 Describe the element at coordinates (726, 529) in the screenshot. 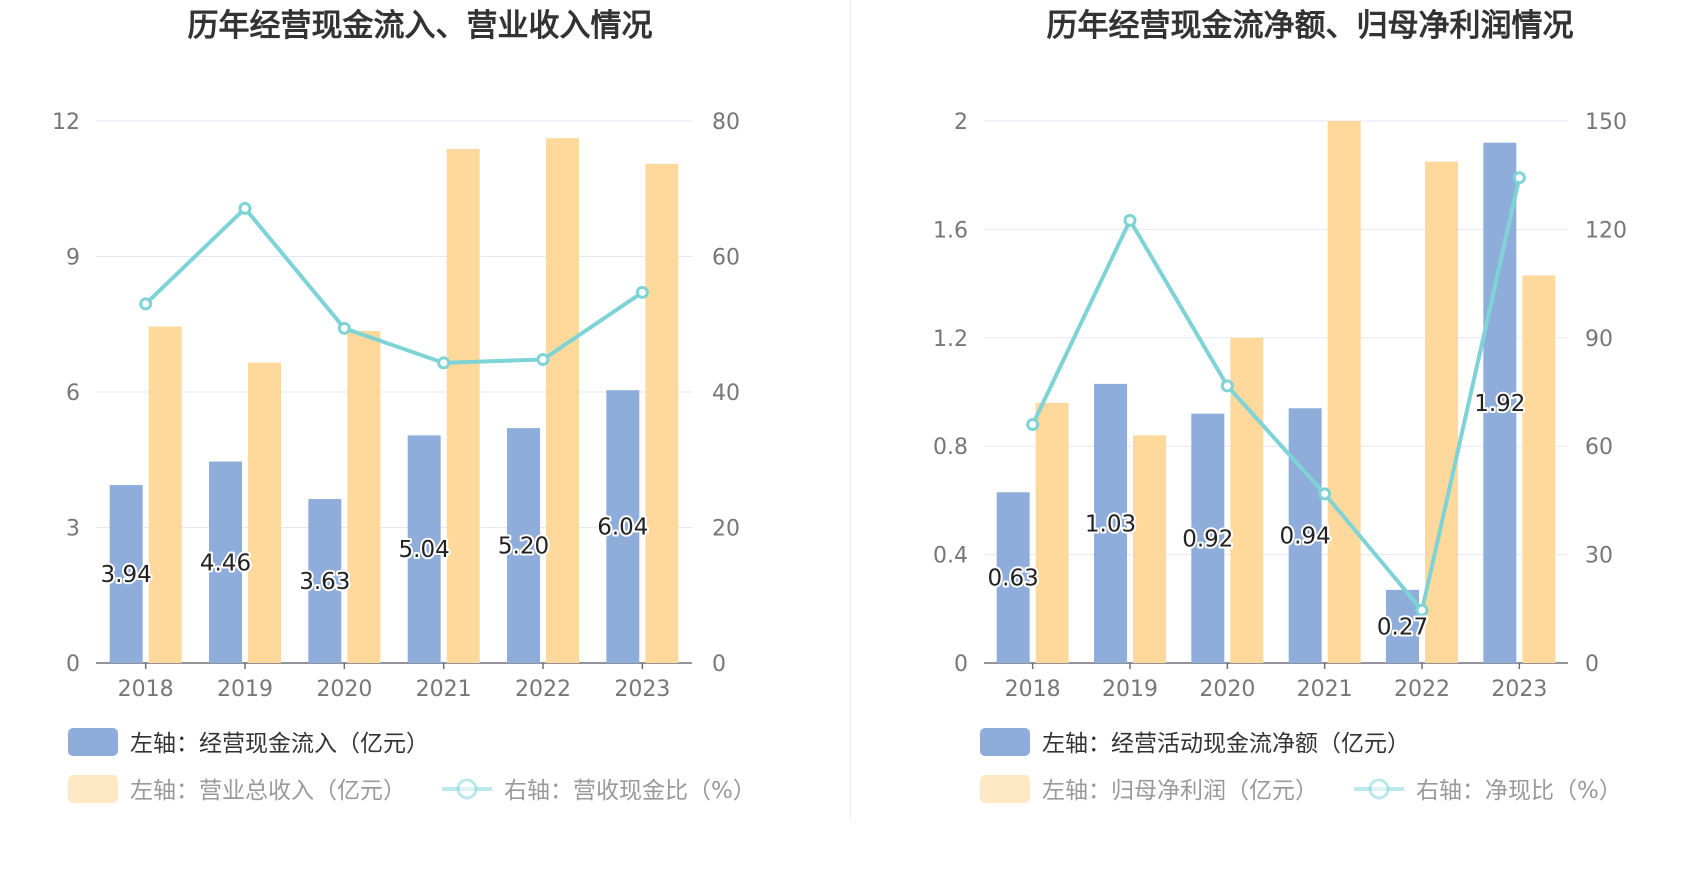

I see `right-axis-tick-label: 20` at that location.